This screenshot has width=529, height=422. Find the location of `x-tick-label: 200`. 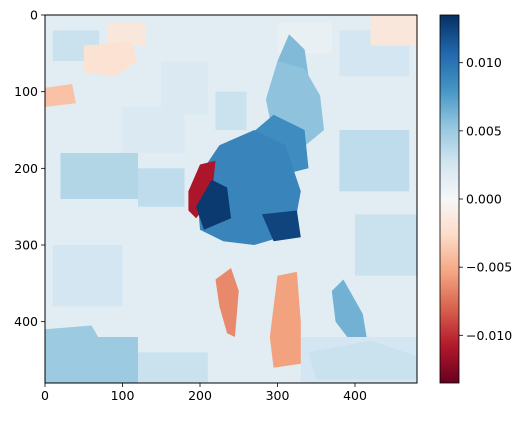

x-tick-label: 200 is located at coordinates (200, 395).